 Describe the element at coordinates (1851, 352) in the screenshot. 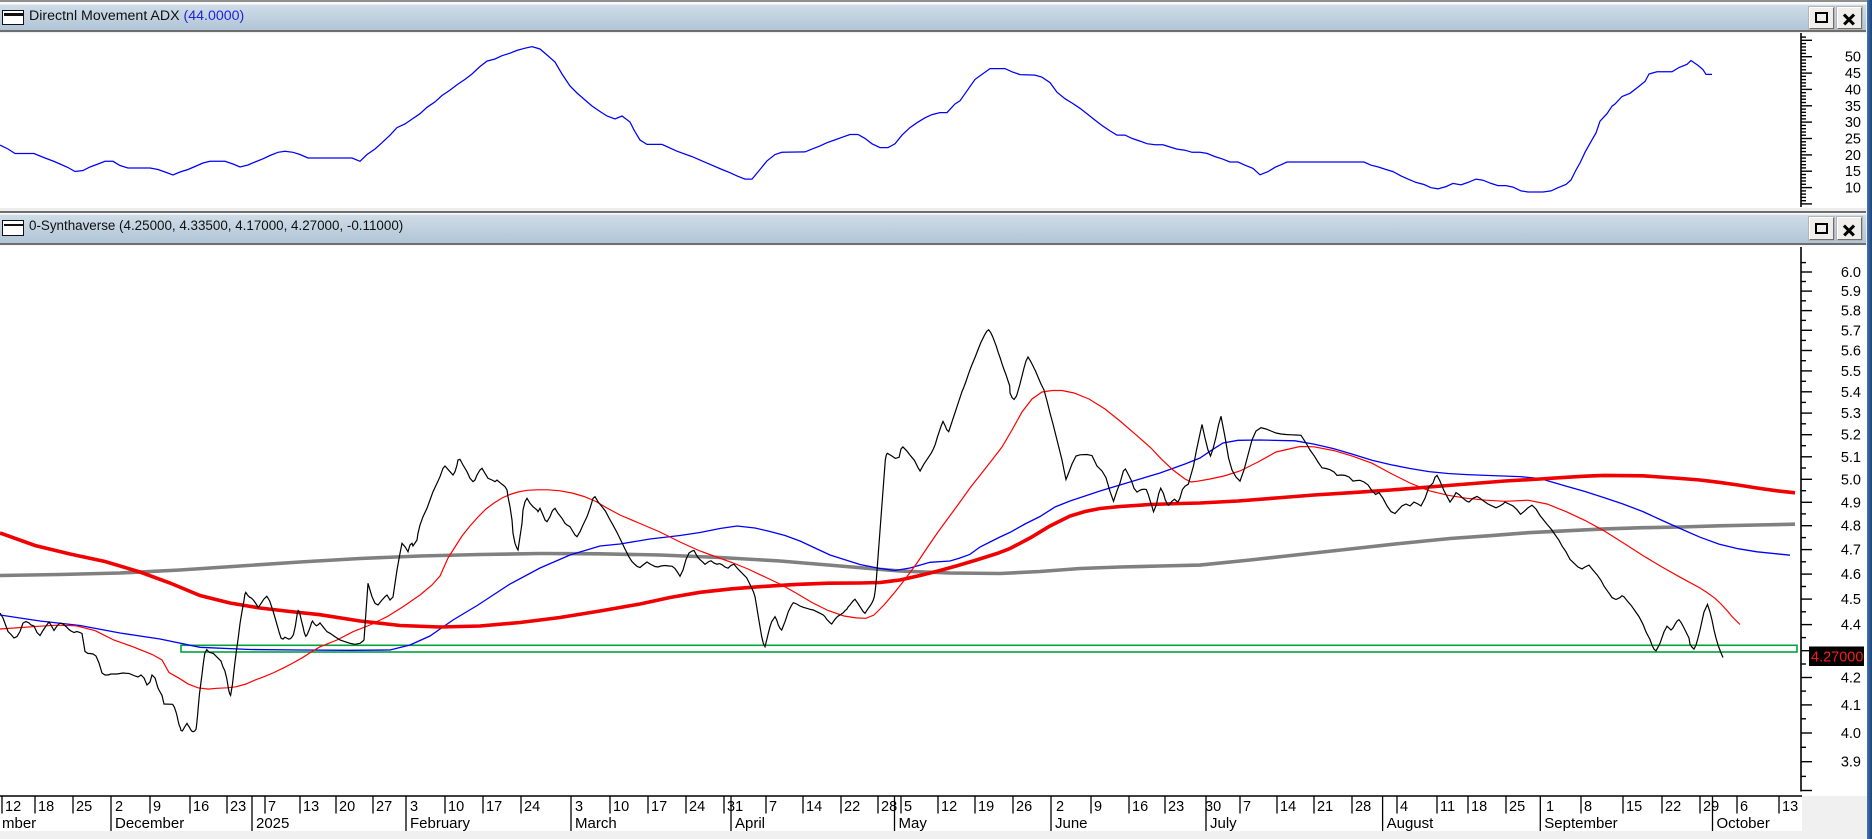

I see `svg-text: 5.6` at that location.